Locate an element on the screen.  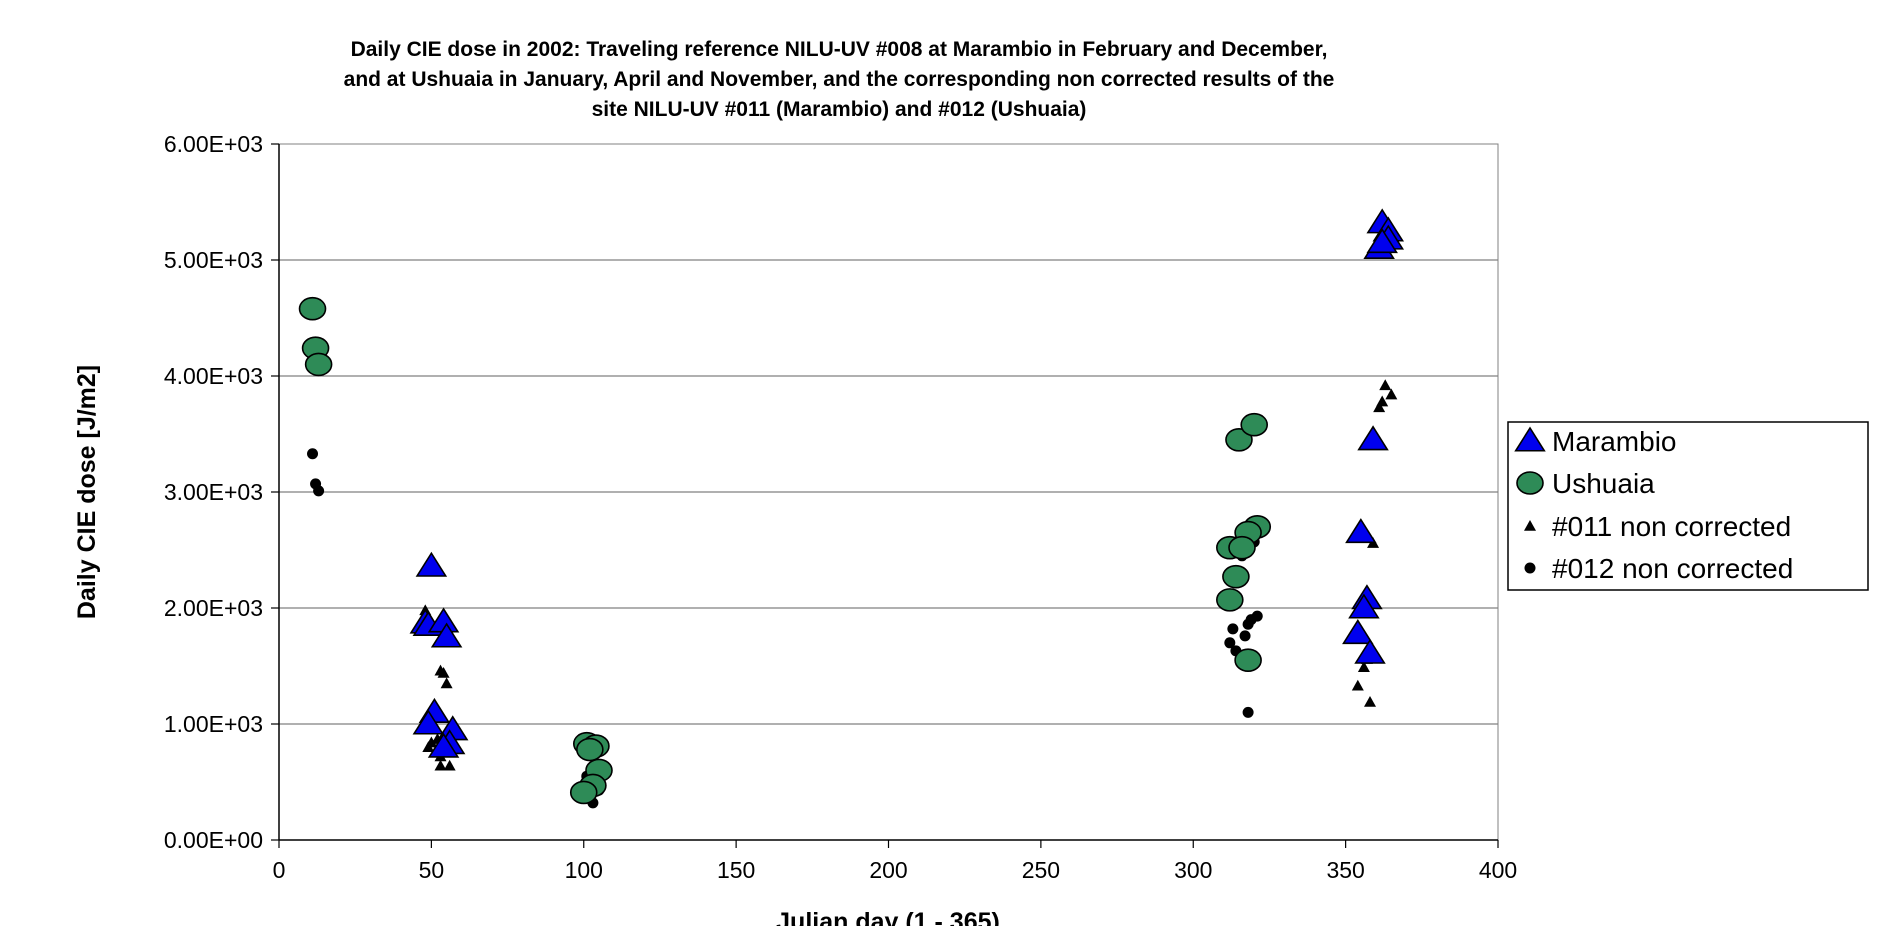
legend-label-ushuaia: Ushuaia is located at coordinates (1603, 483).